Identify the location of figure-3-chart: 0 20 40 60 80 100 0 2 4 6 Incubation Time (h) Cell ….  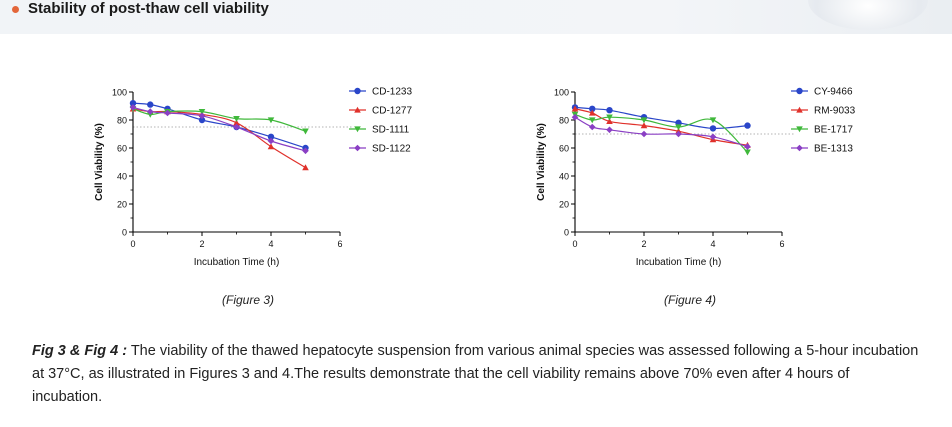
(253, 178).